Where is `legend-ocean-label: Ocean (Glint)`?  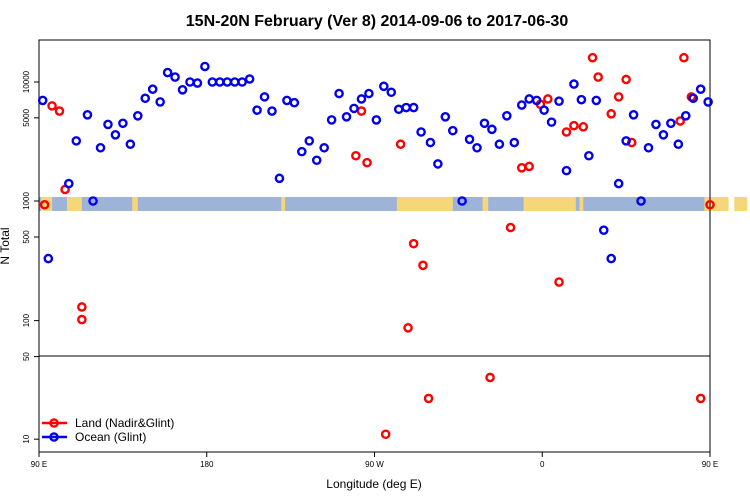
legend-ocean-label: Ocean (Glint) is located at coordinates (110, 437).